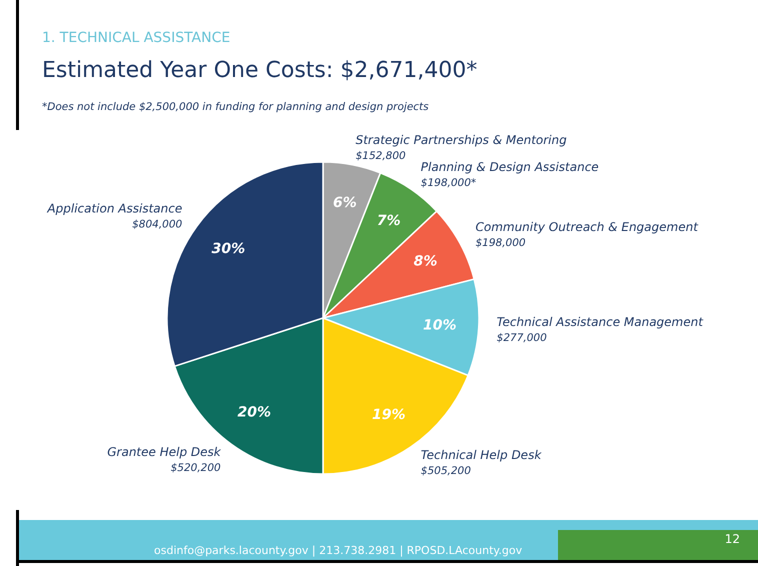  Describe the element at coordinates (426, 262) in the screenshot. I see `data-label: 8%` at that location.